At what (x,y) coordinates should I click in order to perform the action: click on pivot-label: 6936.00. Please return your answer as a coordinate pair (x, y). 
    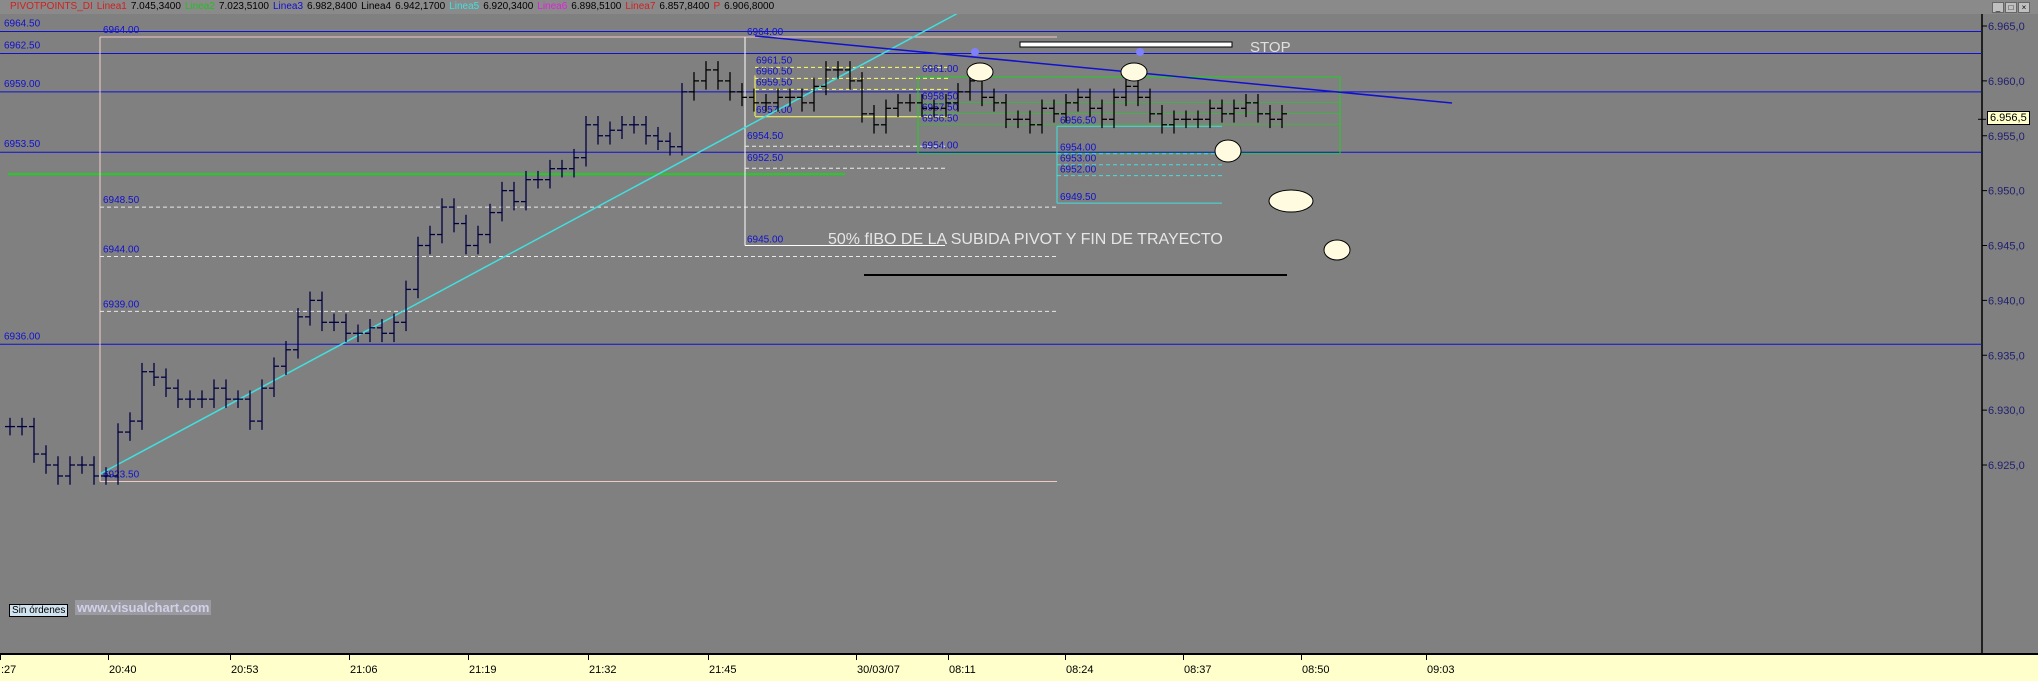
    Looking at the image, I should click on (22, 336).